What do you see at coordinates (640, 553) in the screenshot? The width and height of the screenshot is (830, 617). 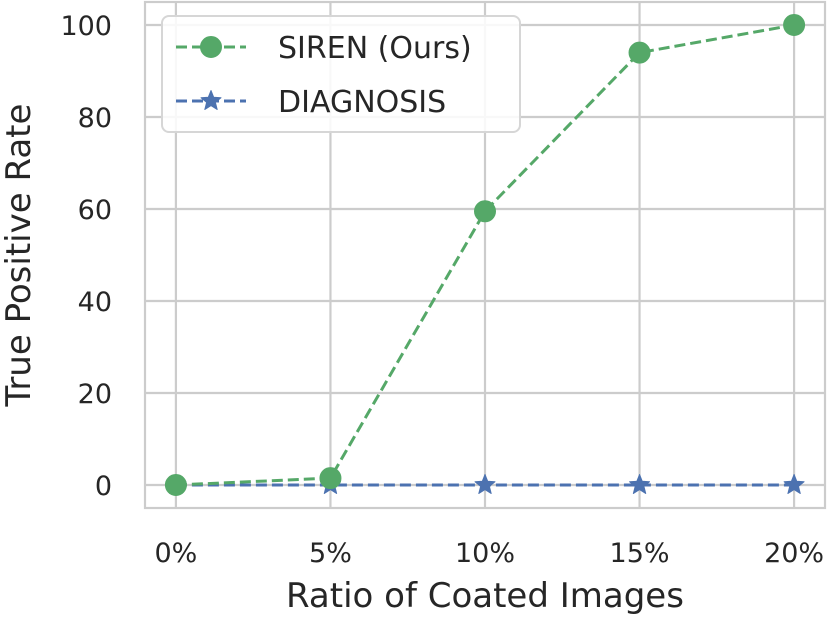 I see `x-tick-label: 15%` at bounding box center [640, 553].